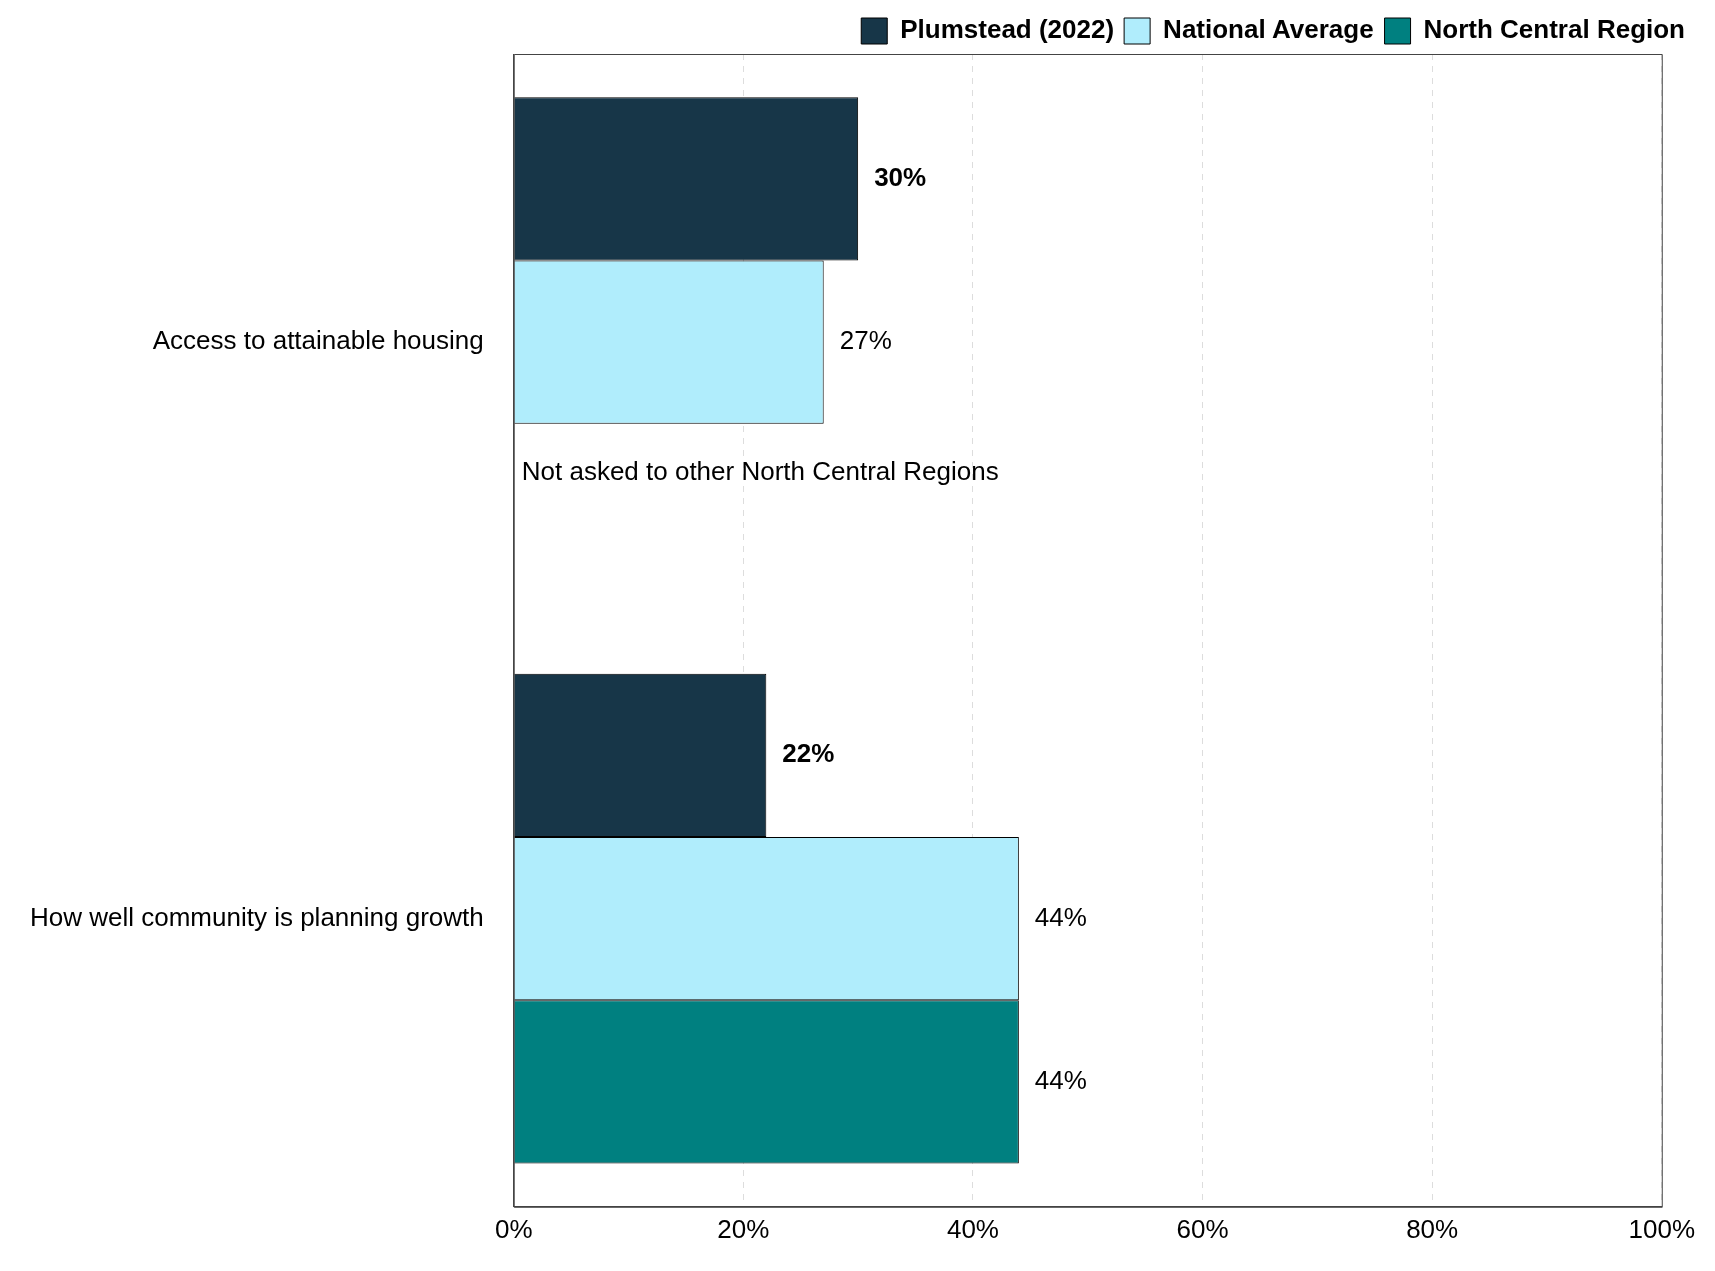 Image resolution: width=1715 pixels, height=1271 pixels. Describe the element at coordinates (808, 753) in the screenshot. I see `data-label: 22%` at that location.